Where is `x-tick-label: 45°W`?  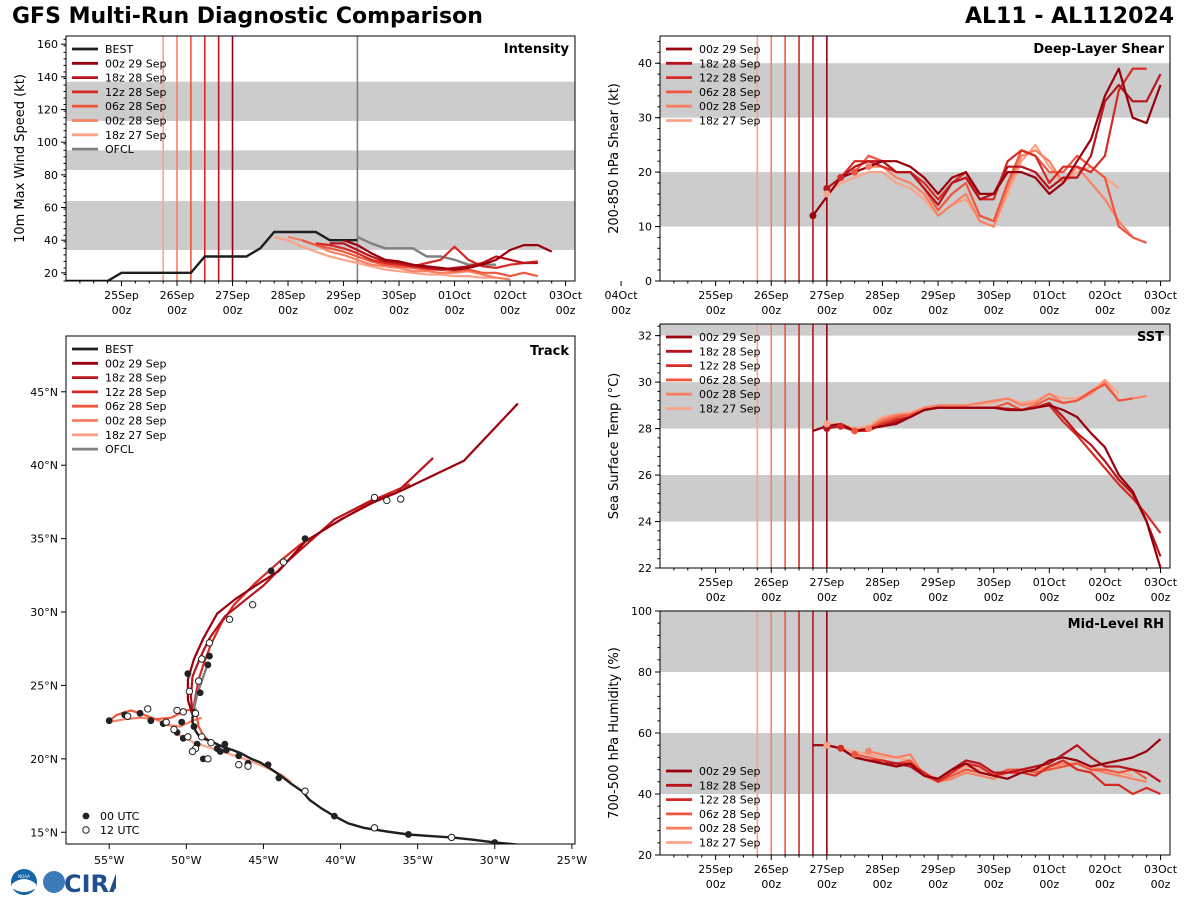
x-tick-label: 45°W is located at coordinates (263, 860).